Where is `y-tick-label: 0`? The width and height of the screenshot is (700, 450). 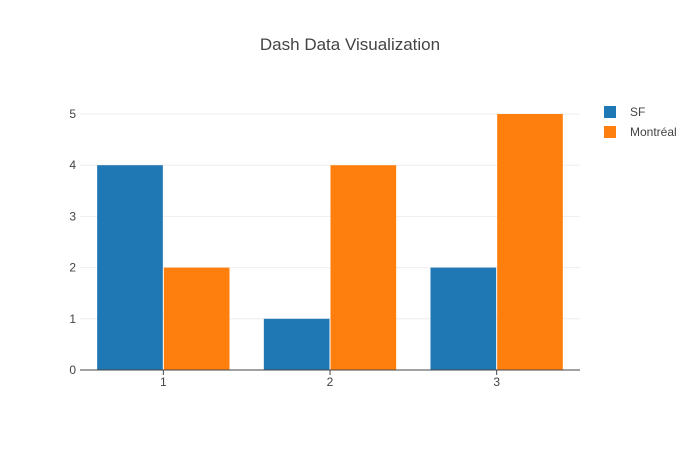
y-tick-label: 0 is located at coordinates (72, 370).